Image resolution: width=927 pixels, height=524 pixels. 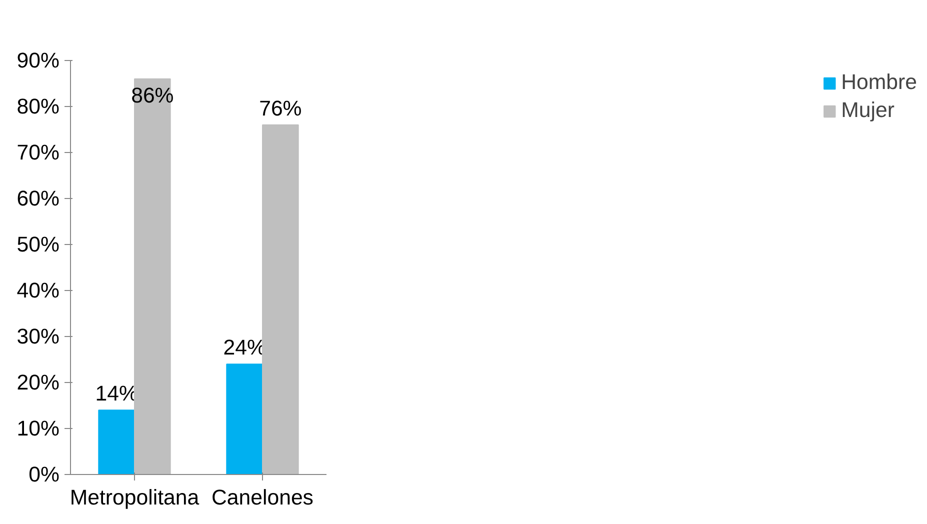 What do you see at coordinates (280, 108) in the screenshot?
I see `data-label: 76%` at bounding box center [280, 108].